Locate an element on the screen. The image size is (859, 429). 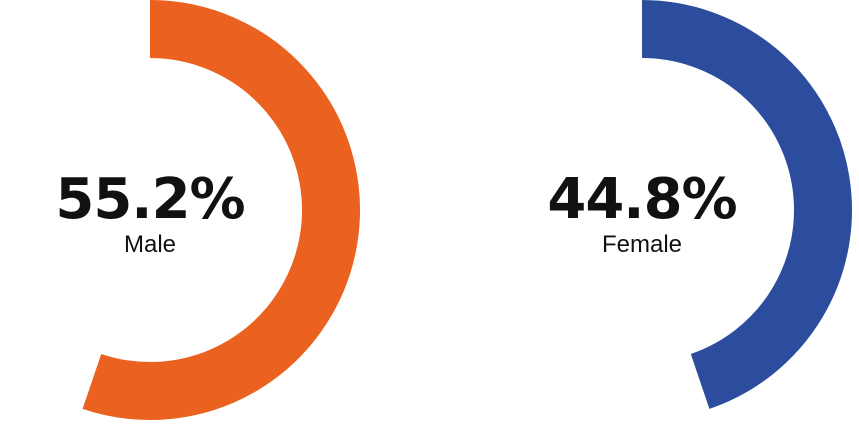
female-percentage: 44.8% is located at coordinates (641, 199).